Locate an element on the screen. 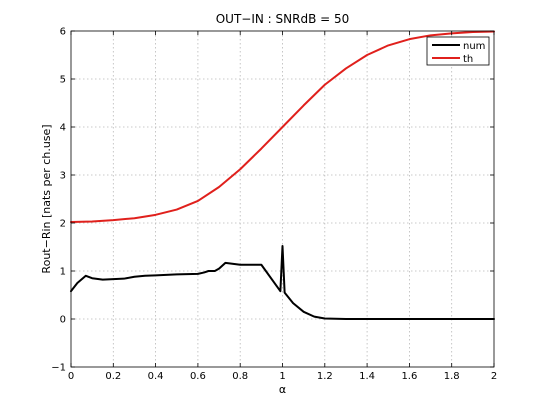 The width and height of the screenshot is (545, 410). y-tick-label: 2 is located at coordinates (63, 224).